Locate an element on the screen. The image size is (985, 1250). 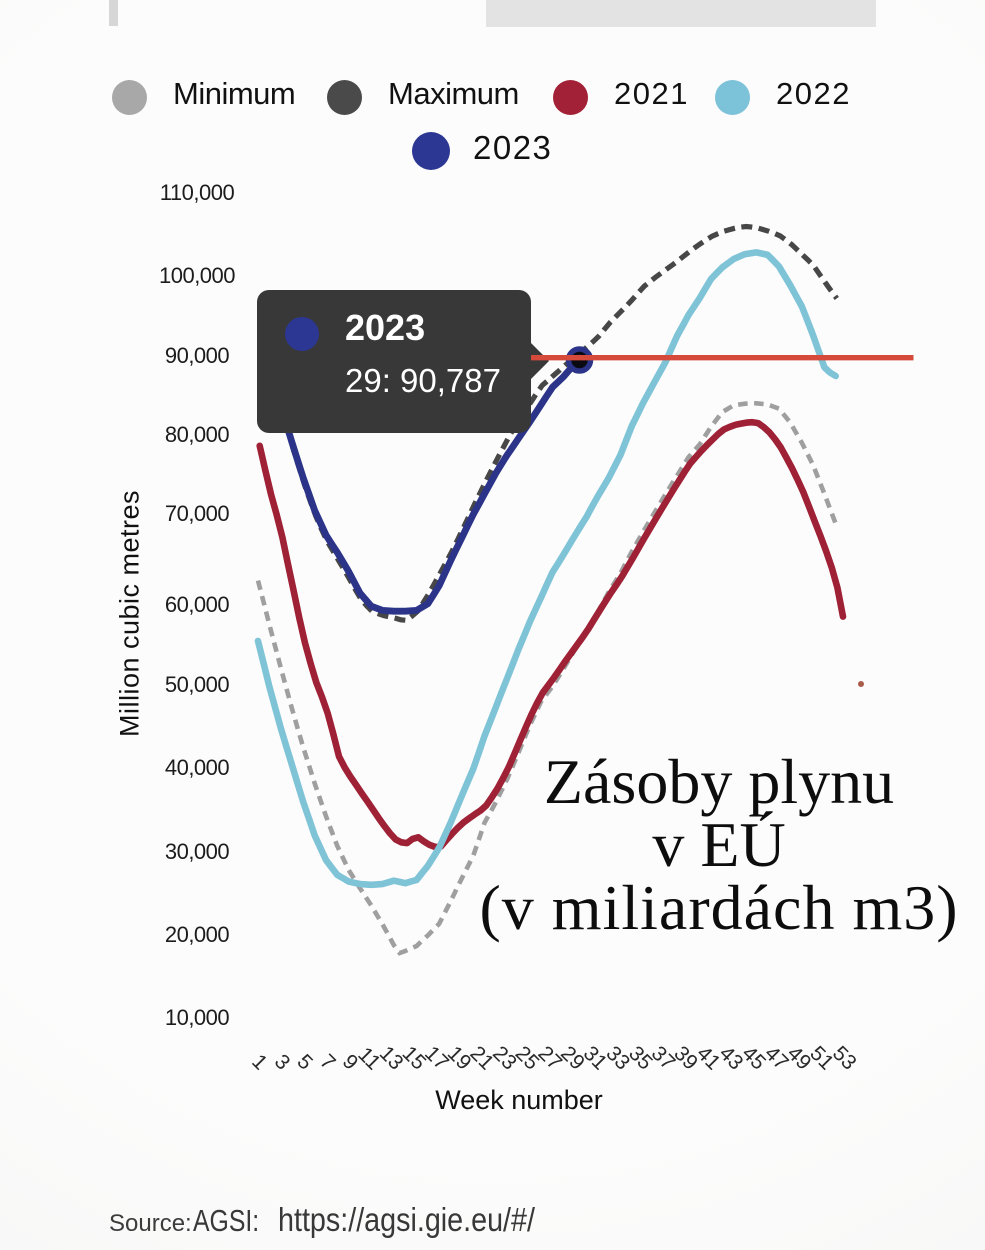
svg-text: 7 is located at coordinates (327, 1062).